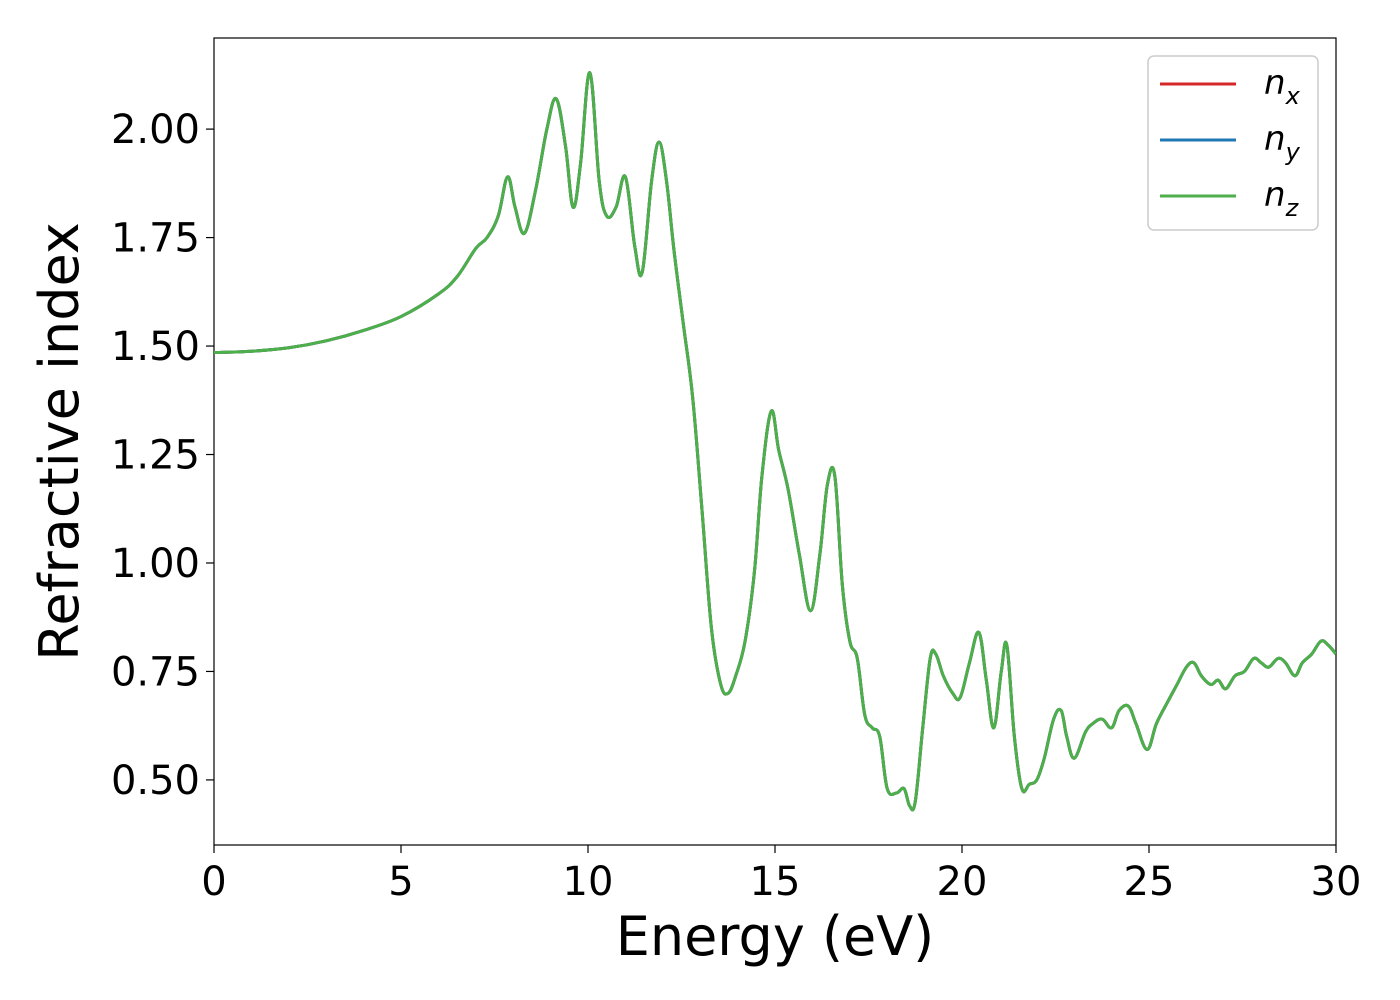 The width and height of the screenshot is (1400, 1000). I want to click on x-tick-label: 10, so click(588, 882).